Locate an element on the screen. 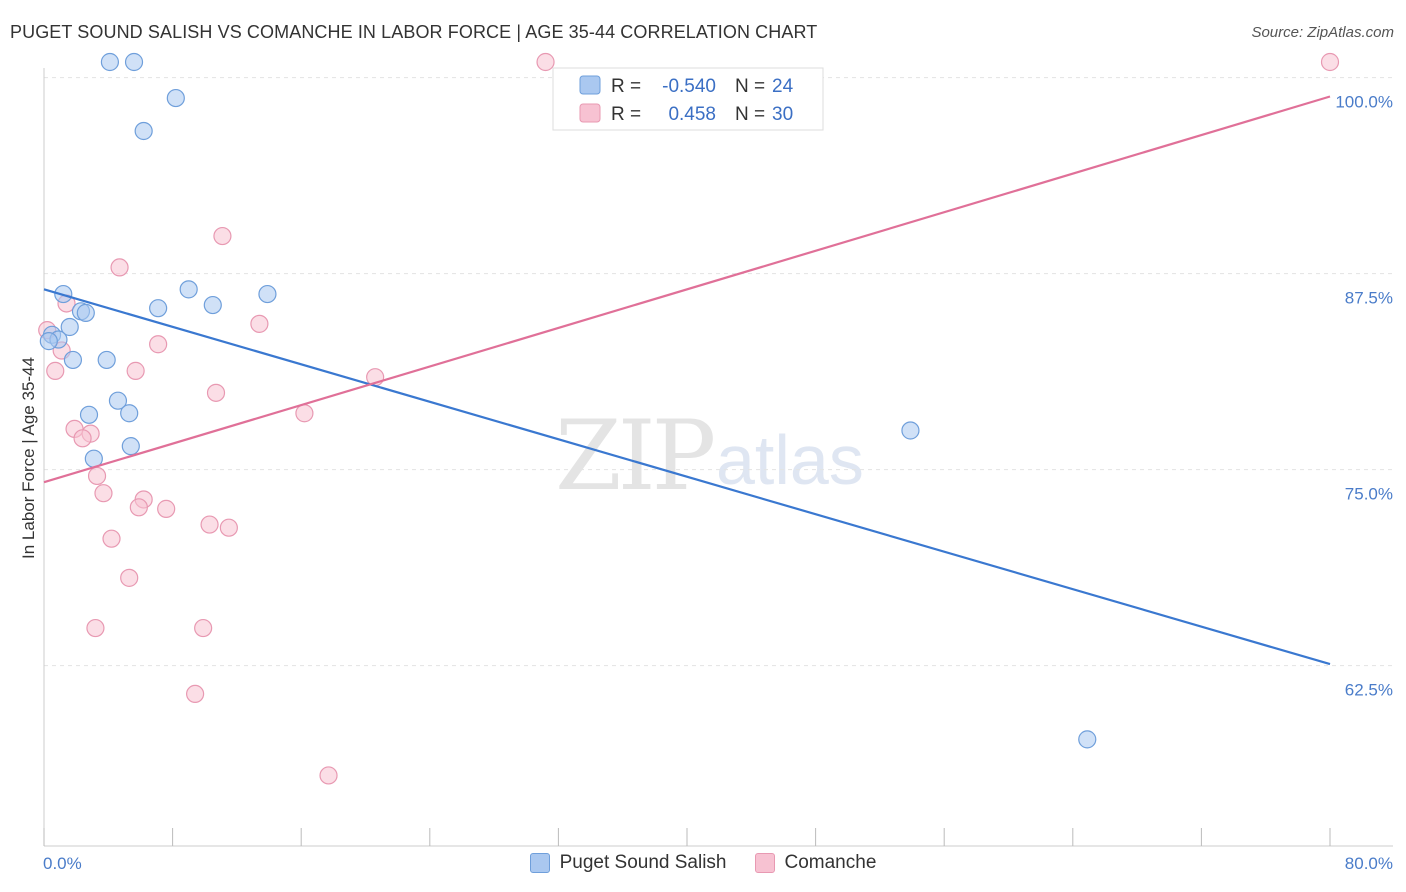  legend-item-puget-sound-salish: Puget Sound Salish is located at coordinates (628, 863).